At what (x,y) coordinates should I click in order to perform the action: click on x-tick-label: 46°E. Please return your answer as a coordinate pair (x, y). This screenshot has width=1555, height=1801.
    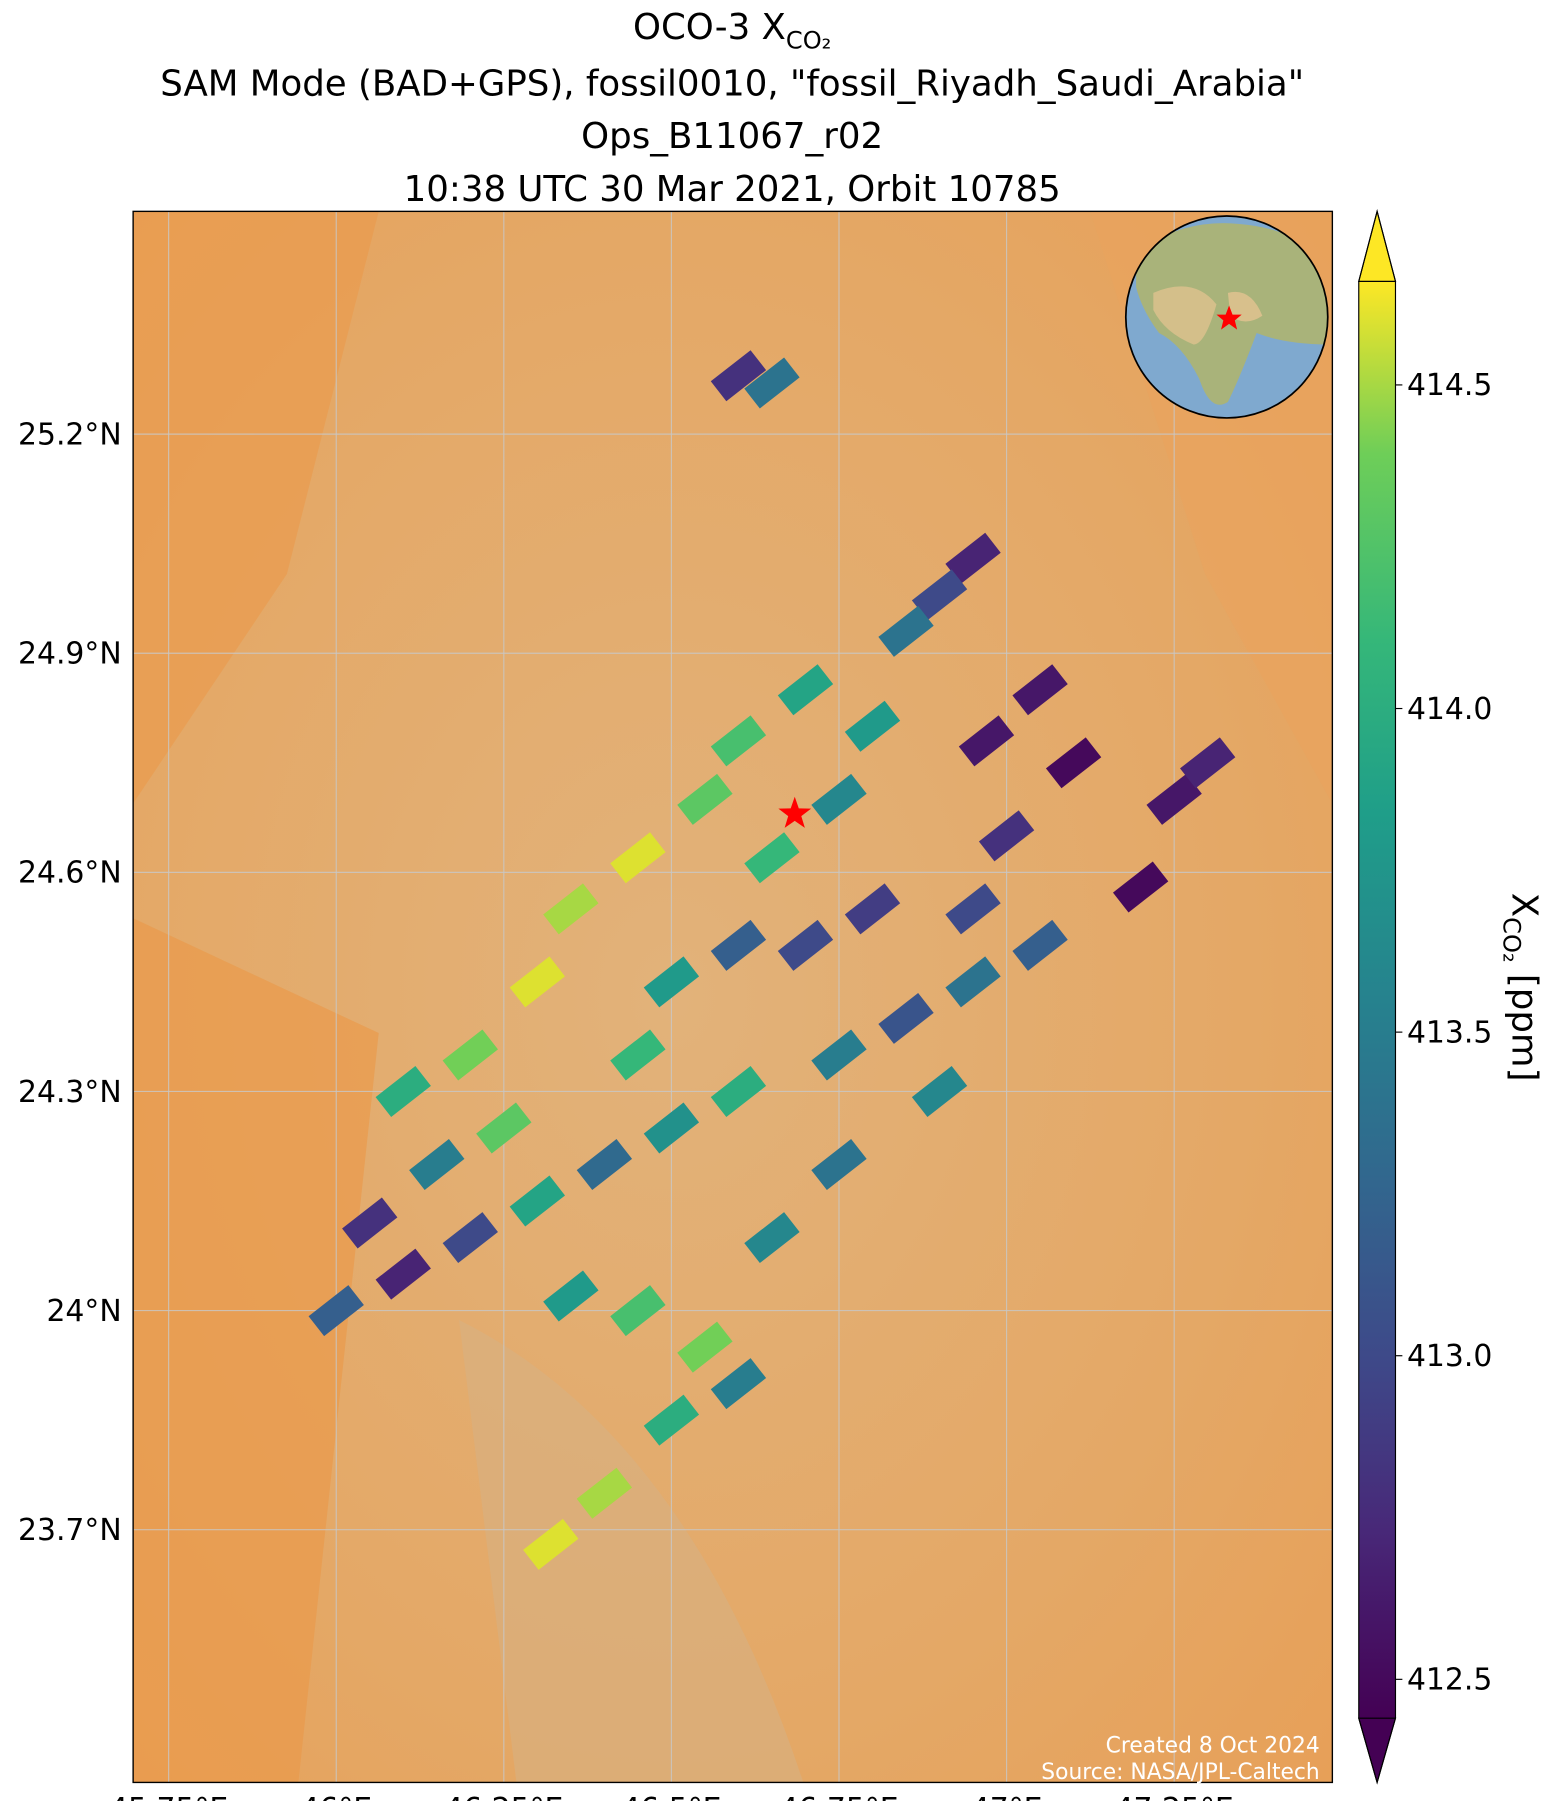
    Looking at the image, I should click on (336, 1796).